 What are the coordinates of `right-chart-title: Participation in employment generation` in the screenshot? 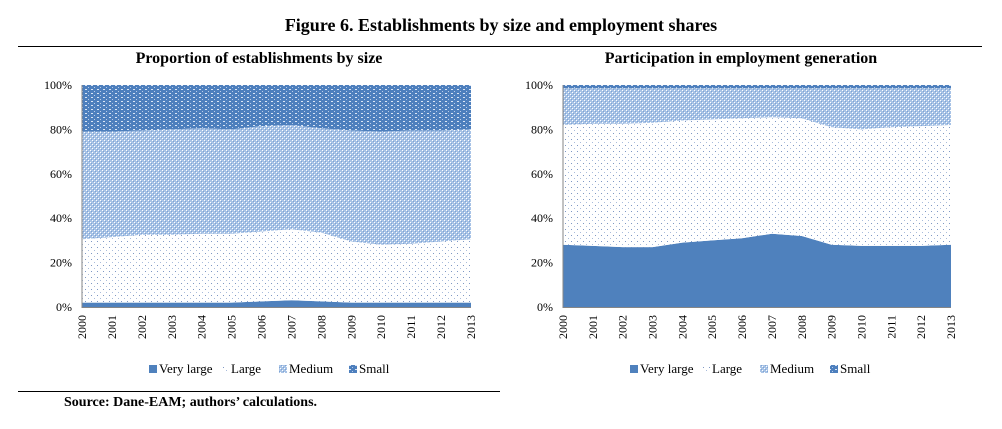 It's located at (741, 58).